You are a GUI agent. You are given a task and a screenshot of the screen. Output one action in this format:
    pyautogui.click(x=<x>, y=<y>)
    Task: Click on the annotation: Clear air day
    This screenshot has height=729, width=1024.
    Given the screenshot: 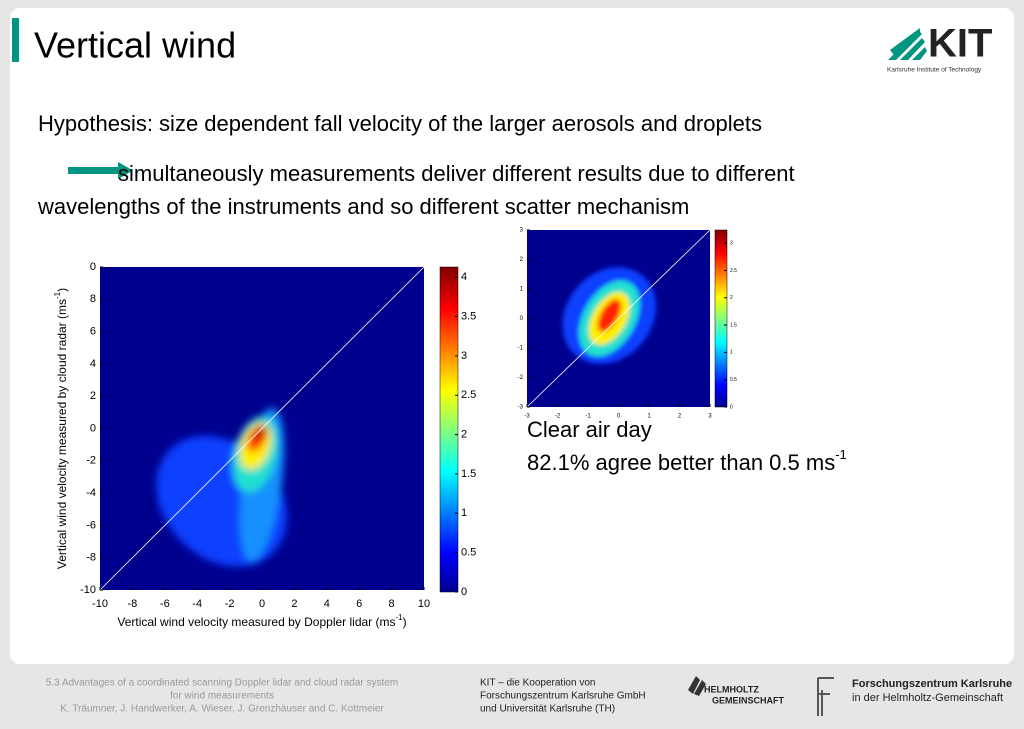 What is the action you would take?
    pyautogui.click(x=589, y=429)
    